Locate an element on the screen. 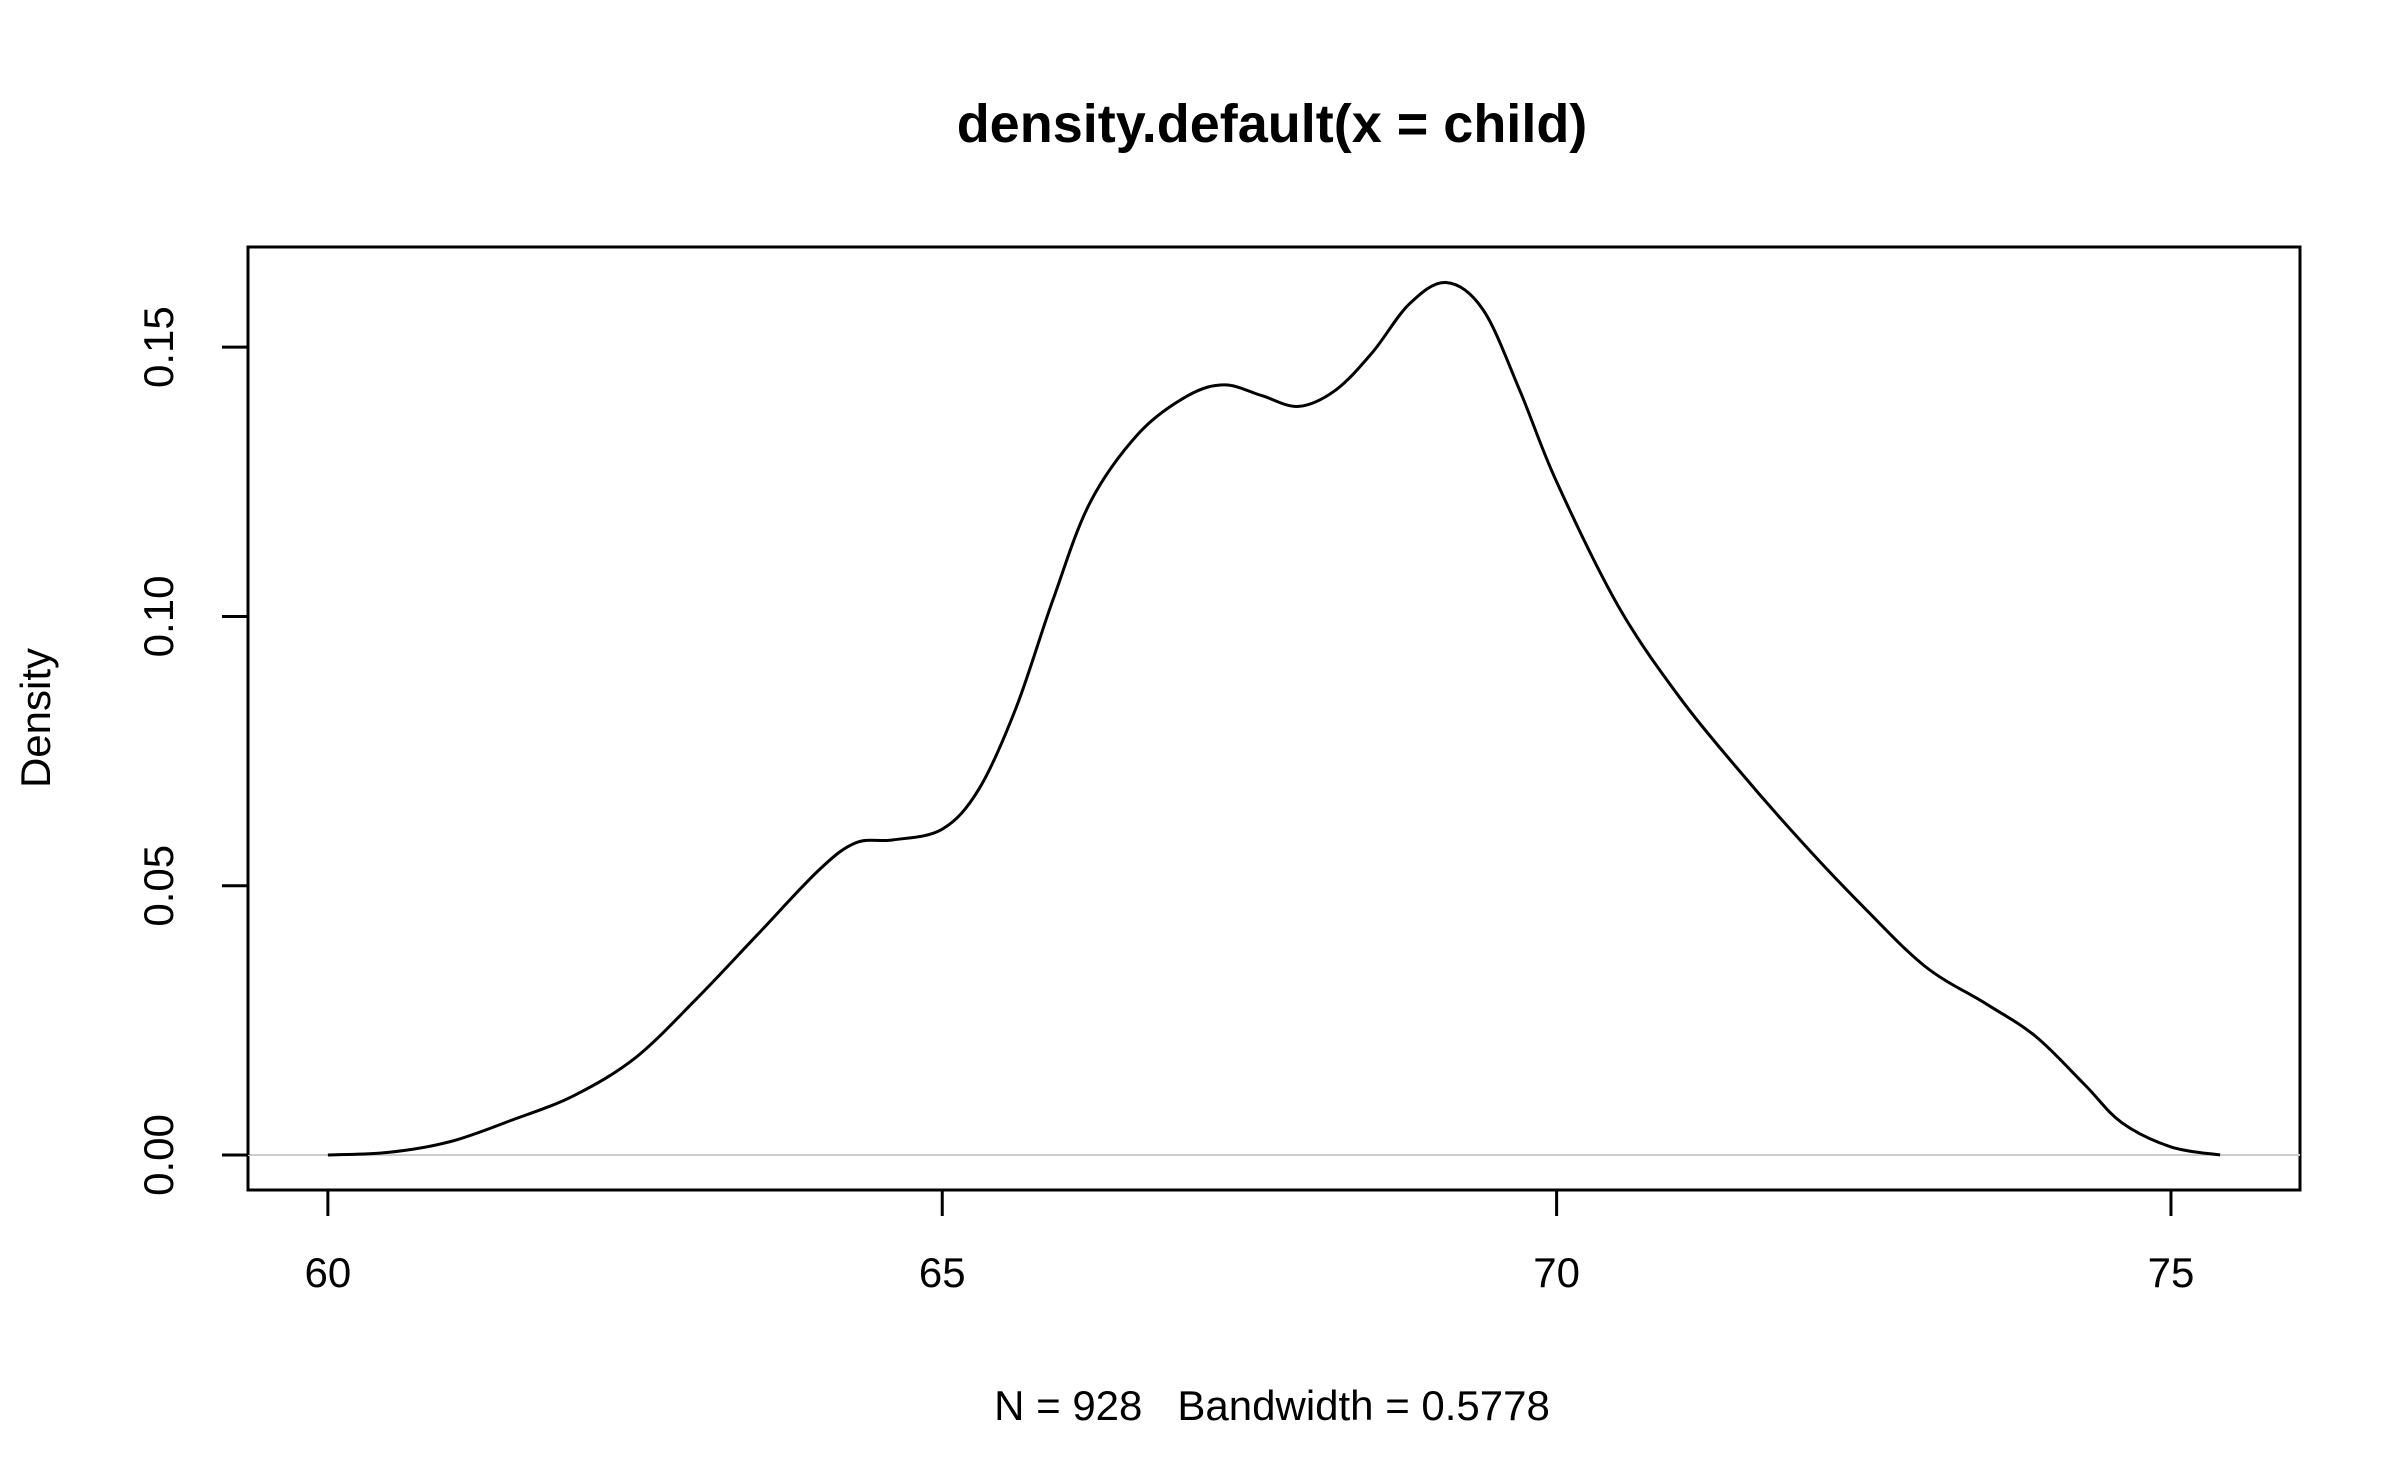 The width and height of the screenshot is (2400, 1483). x-tick-label: 65 is located at coordinates (942, 1272).